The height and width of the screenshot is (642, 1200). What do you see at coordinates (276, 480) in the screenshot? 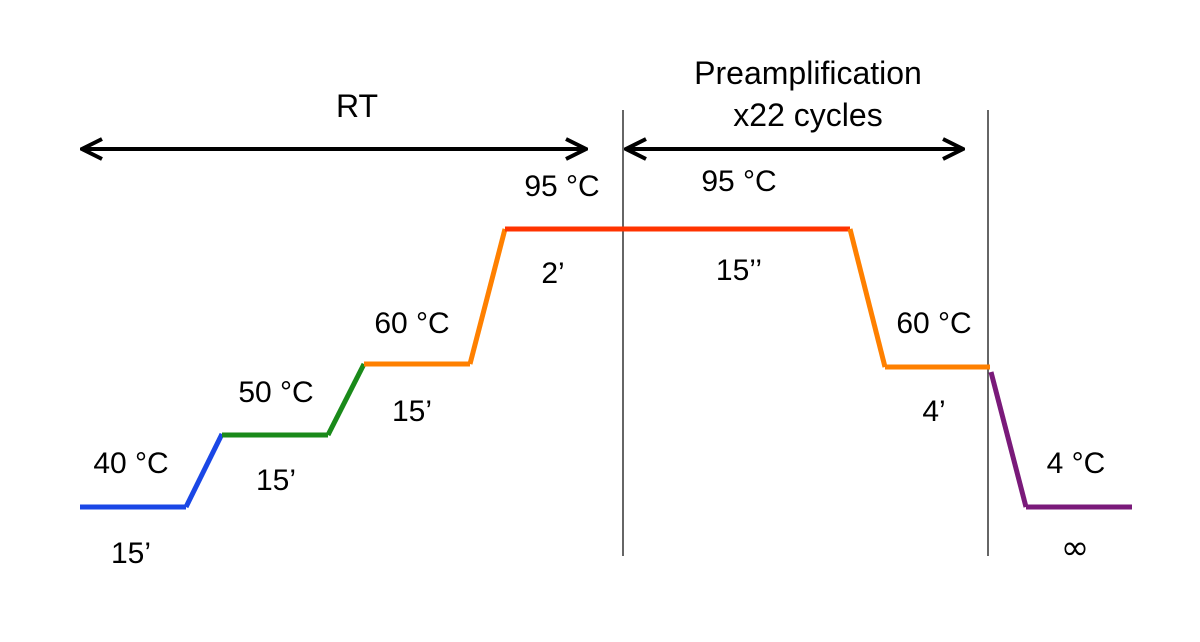
I see `step-50c-time: 15’` at bounding box center [276, 480].